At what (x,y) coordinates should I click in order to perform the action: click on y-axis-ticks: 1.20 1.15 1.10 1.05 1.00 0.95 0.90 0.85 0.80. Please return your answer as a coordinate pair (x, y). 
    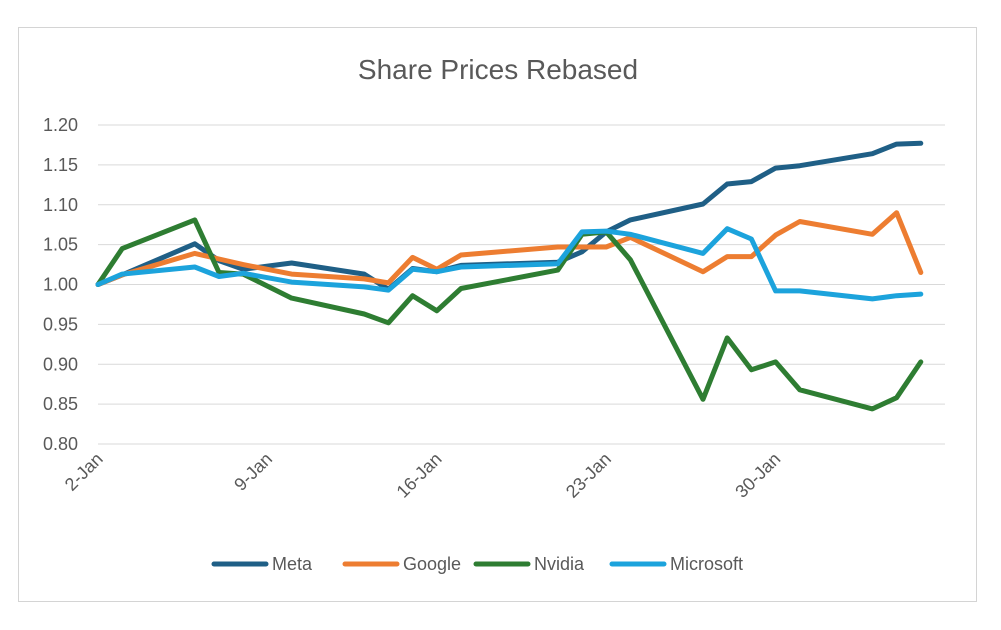
    Looking at the image, I should click on (60, 284).